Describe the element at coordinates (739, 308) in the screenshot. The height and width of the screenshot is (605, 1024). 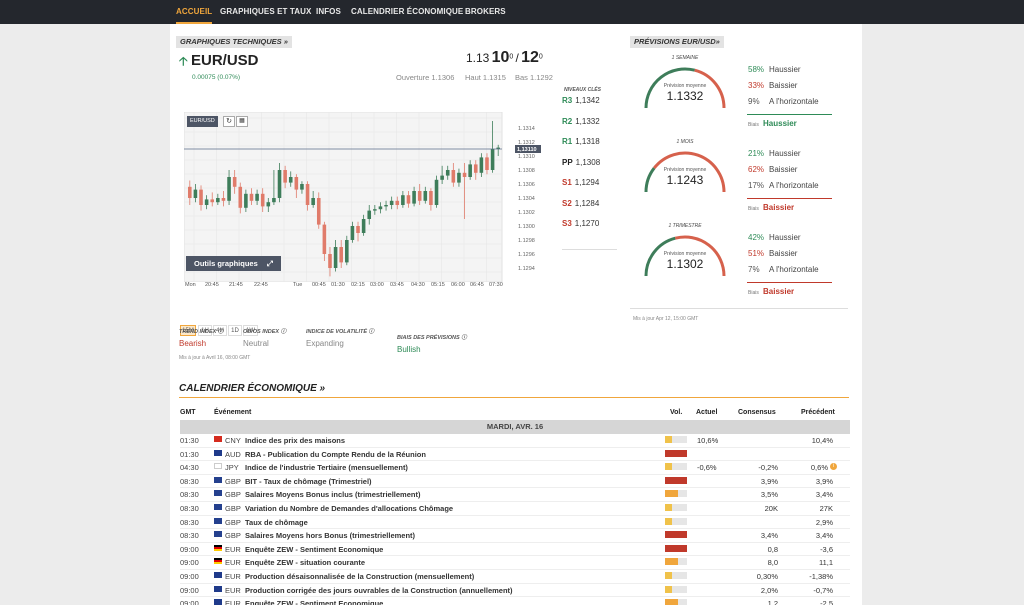
I see `forecast-divider` at that location.